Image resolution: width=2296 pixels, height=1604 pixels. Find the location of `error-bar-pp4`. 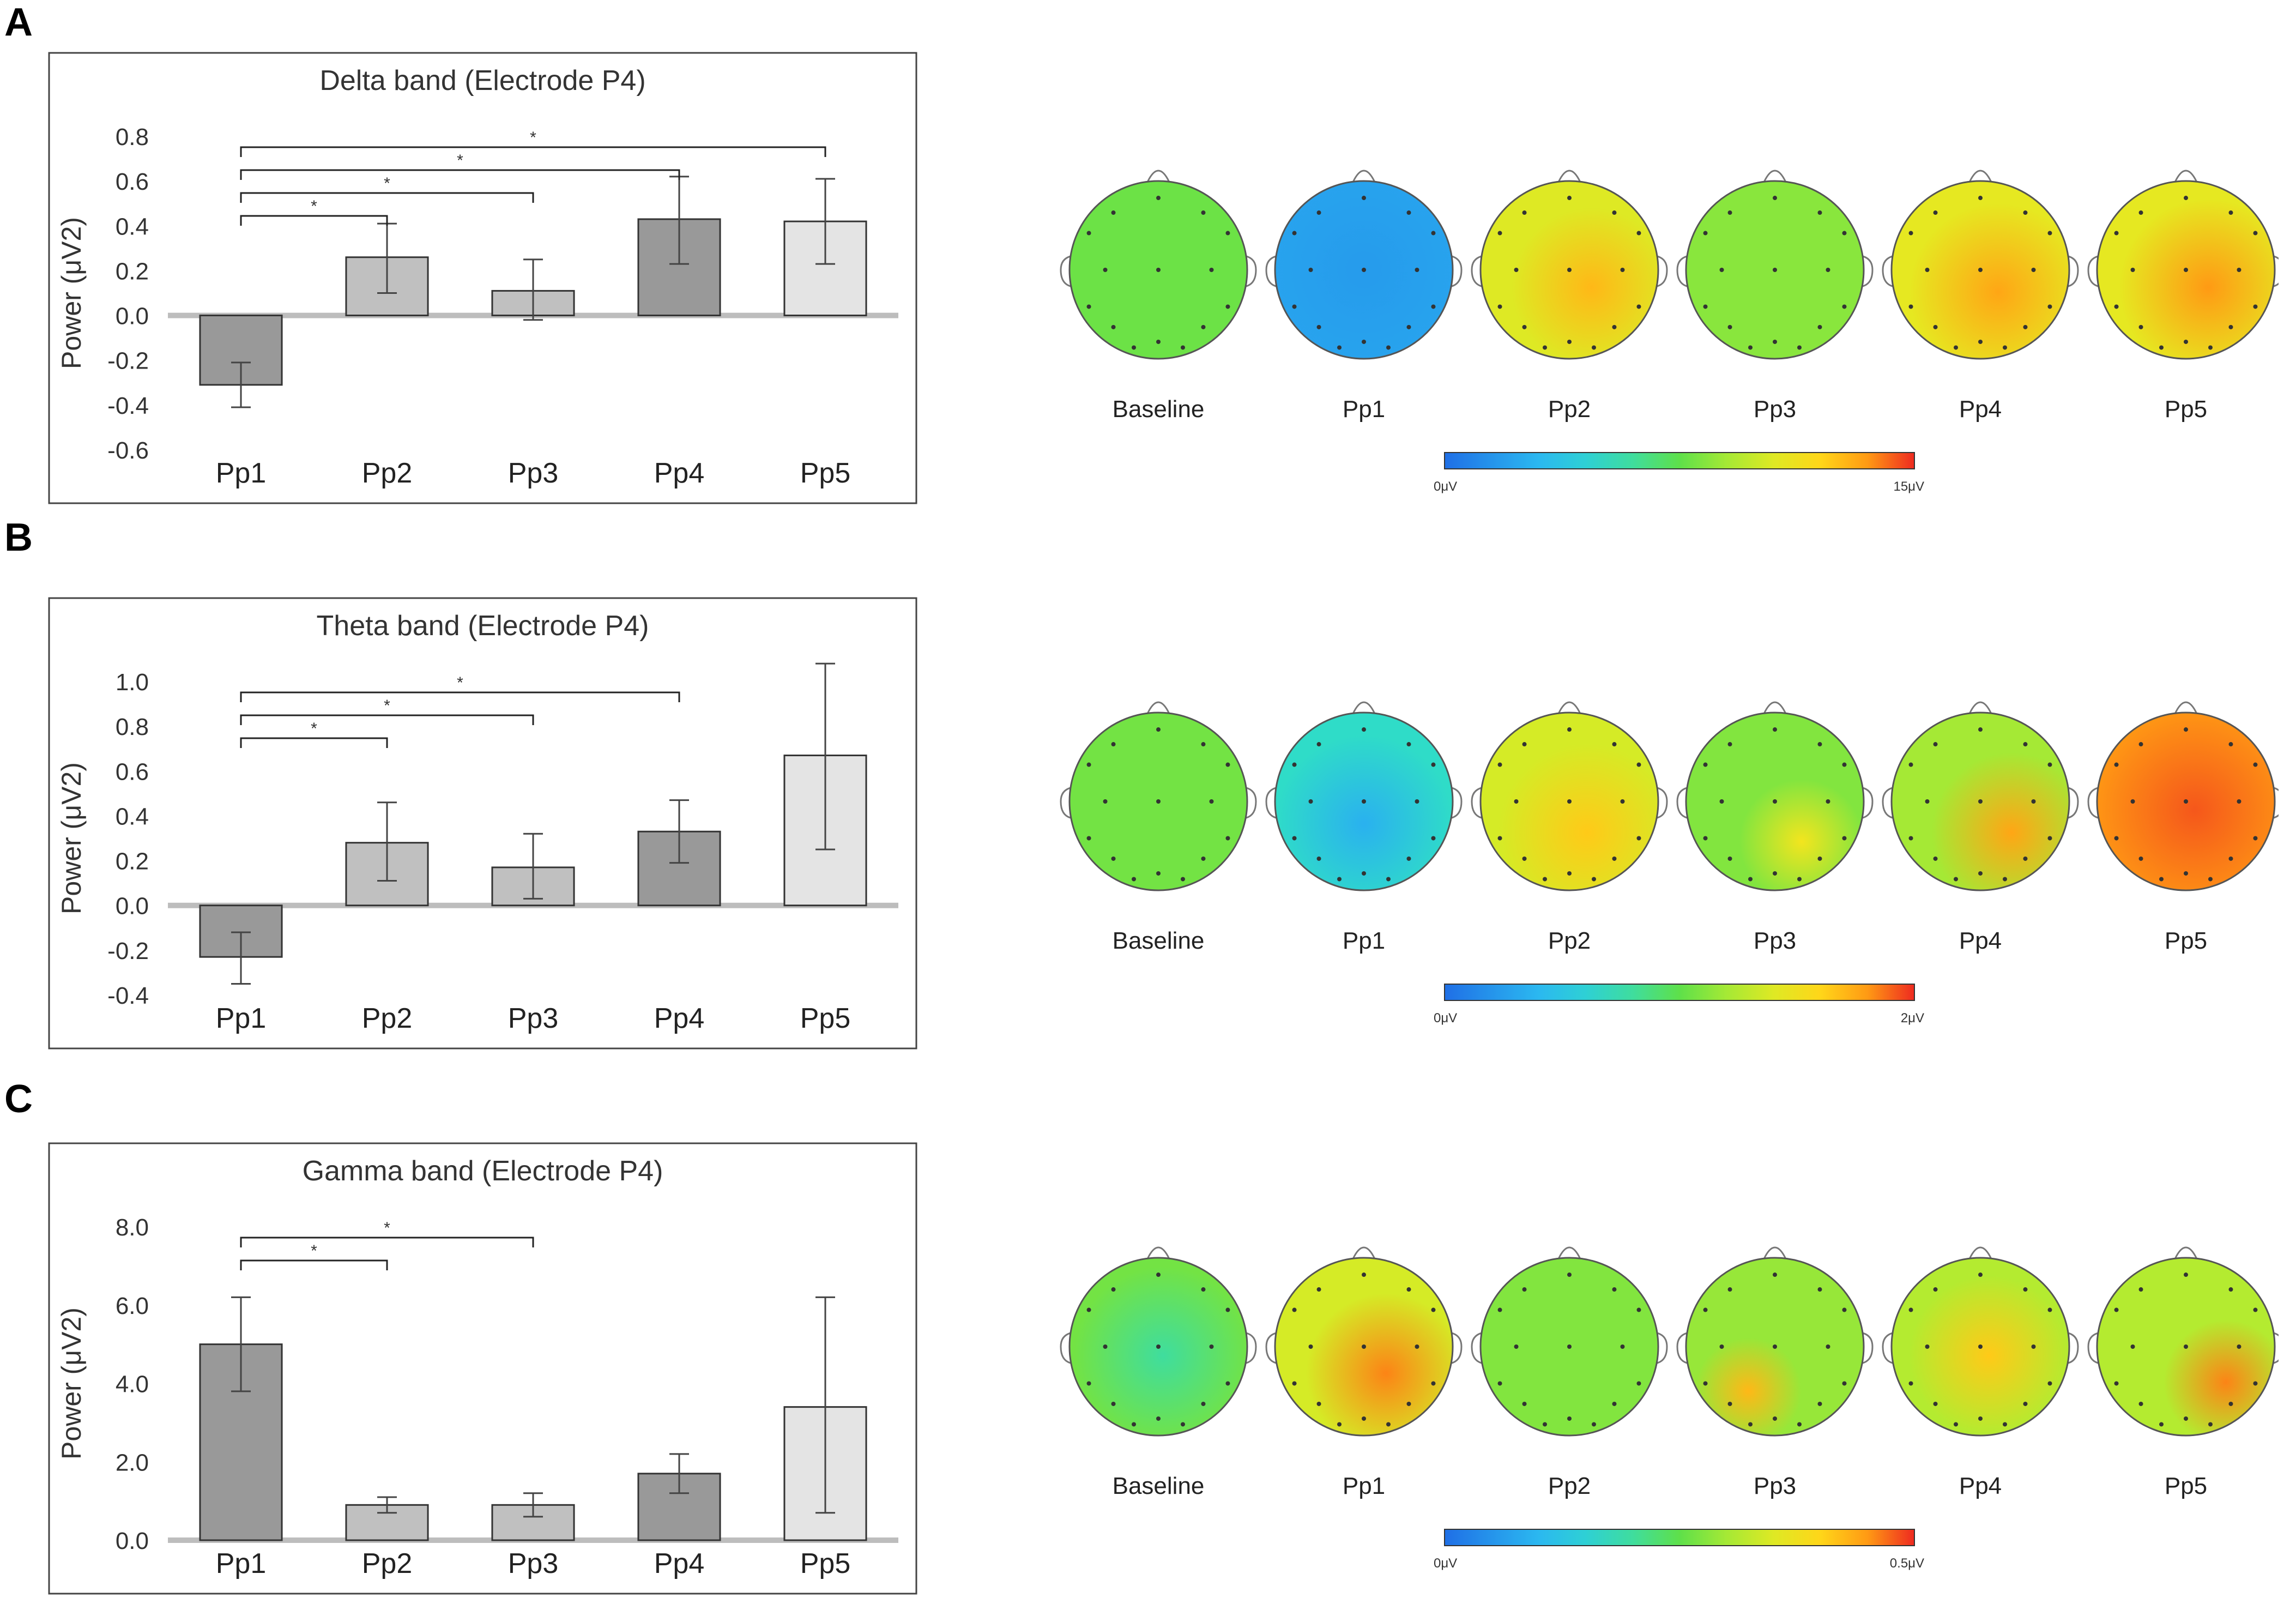

error-bar-pp4 is located at coordinates (679, 831).